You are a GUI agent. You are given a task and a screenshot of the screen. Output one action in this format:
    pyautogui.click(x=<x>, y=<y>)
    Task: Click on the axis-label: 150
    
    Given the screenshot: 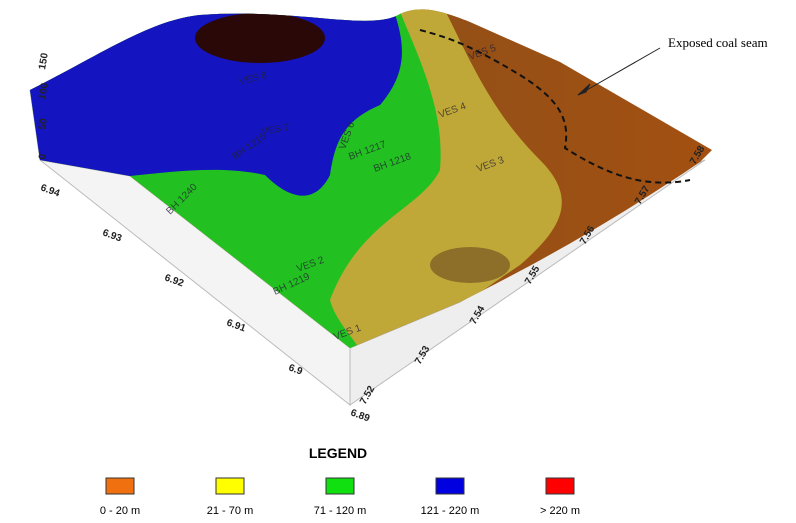 What is the action you would take?
    pyautogui.click(x=44, y=61)
    